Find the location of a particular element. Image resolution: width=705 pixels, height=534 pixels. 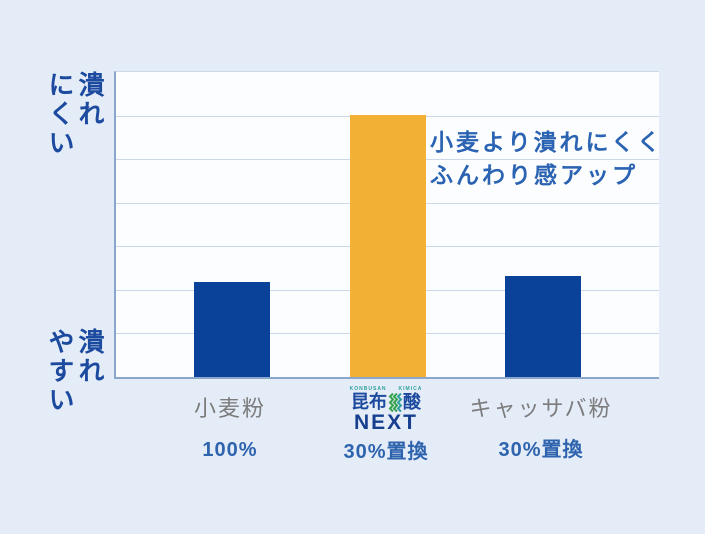

annotation-line-1: 小麦より潰れにくく is located at coordinates (547, 142).